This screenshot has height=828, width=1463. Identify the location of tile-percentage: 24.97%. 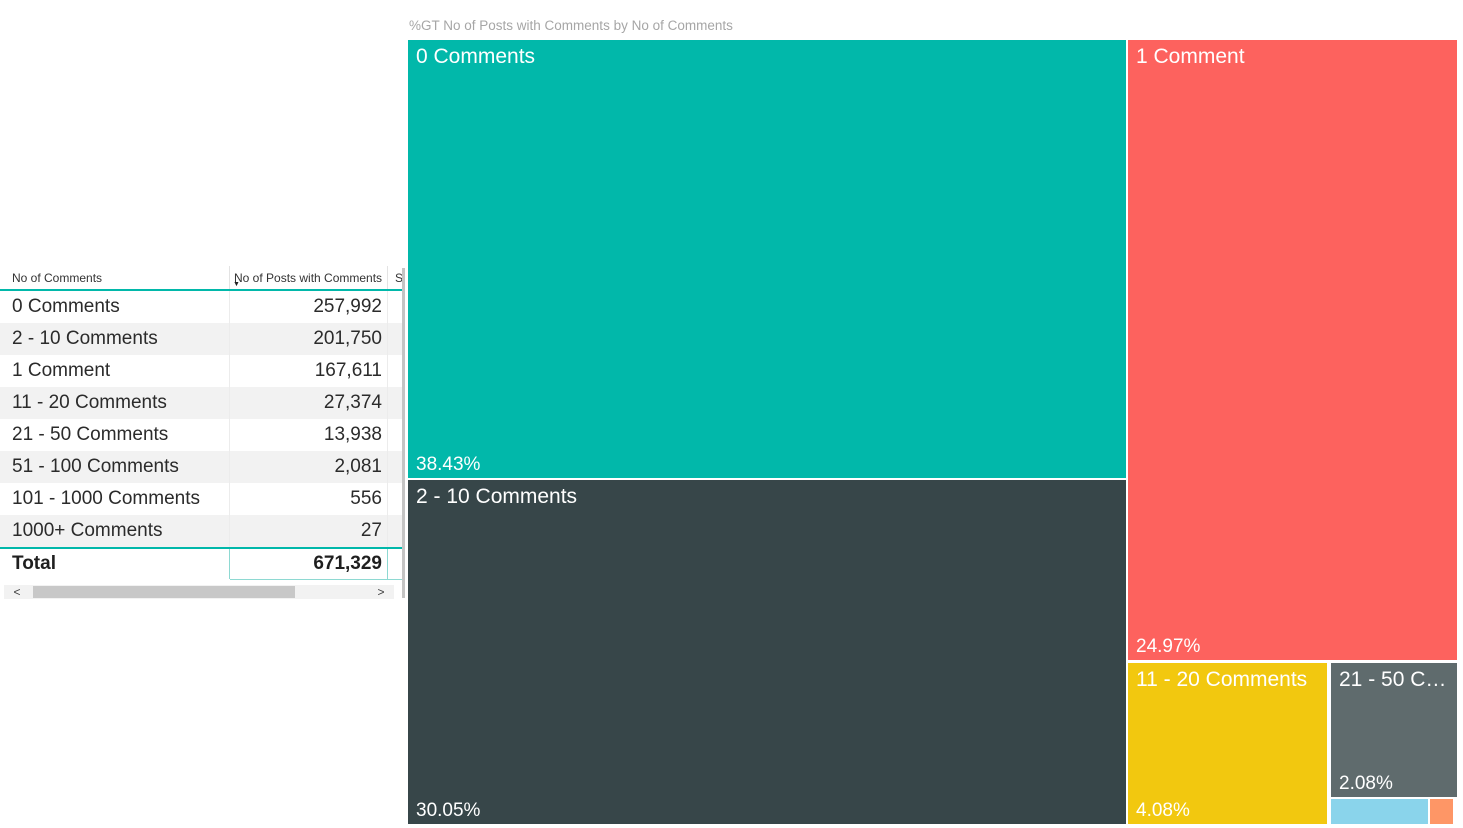
(1168, 646).